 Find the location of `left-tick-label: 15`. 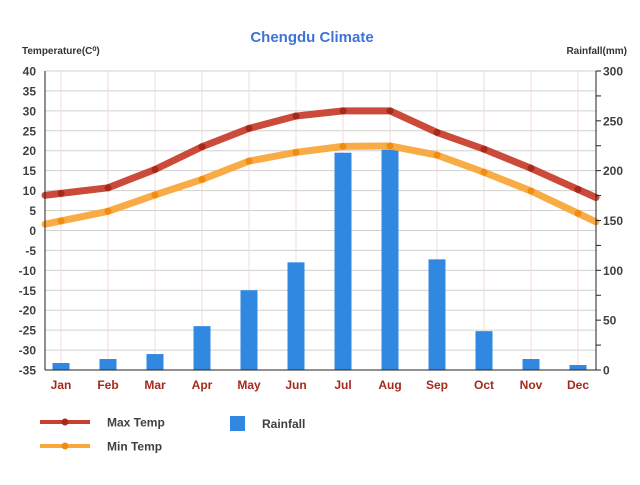

left-tick-label: 15 is located at coordinates (30, 171).